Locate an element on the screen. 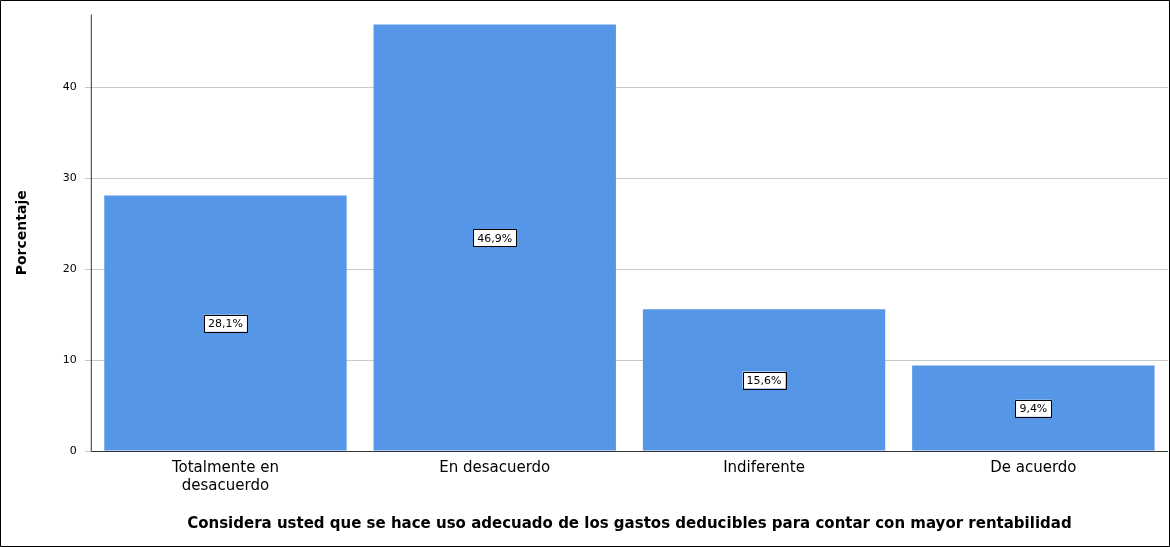 The width and height of the screenshot is (1170, 547). data-label: 46,9% is located at coordinates (495, 238).